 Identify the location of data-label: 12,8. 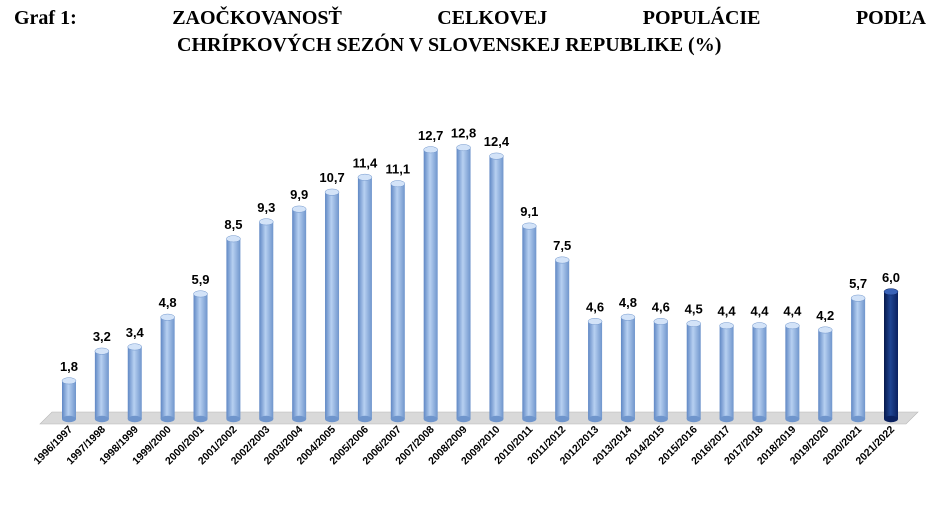
(463, 133).